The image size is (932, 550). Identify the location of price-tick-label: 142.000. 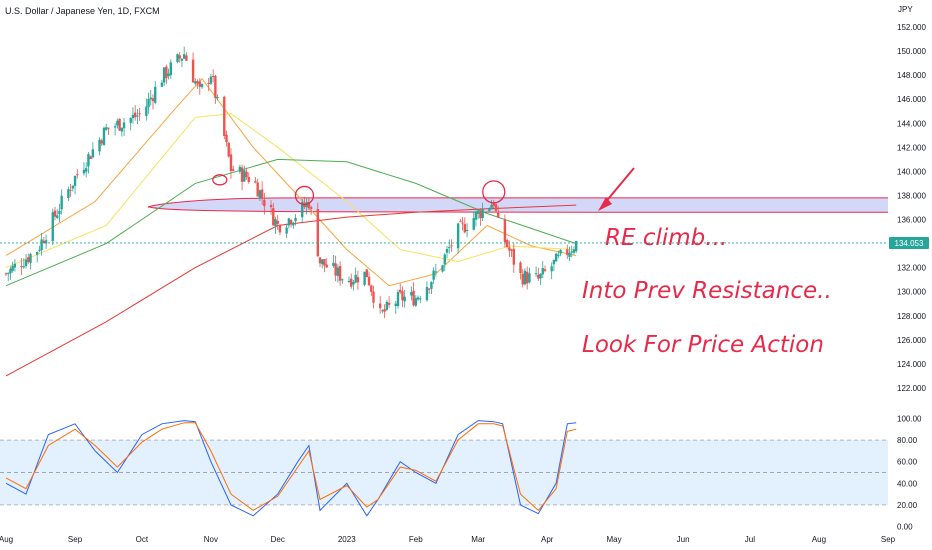
(911, 147).